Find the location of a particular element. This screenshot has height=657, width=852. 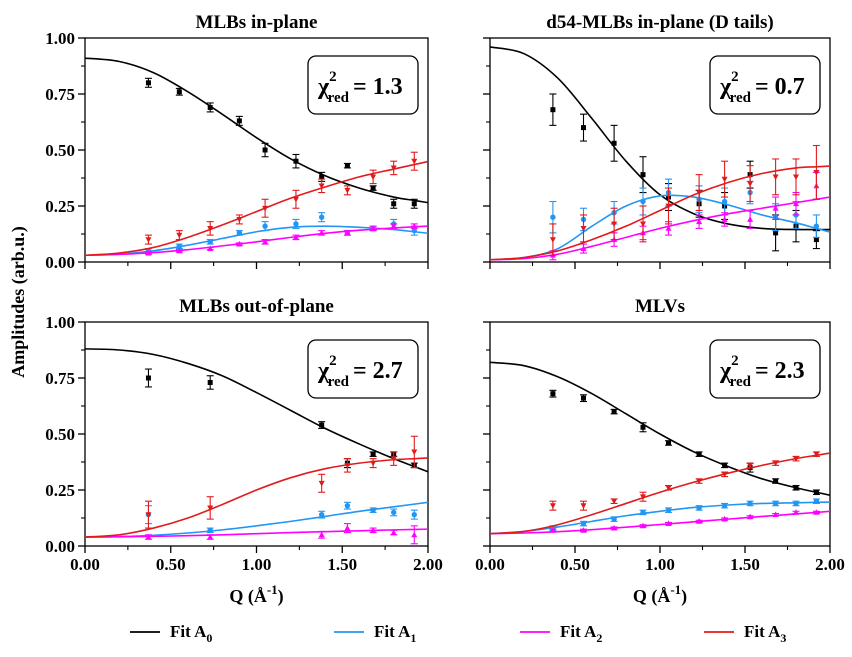

y-tick-label: 0.50 is located at coordinates (60, 150).